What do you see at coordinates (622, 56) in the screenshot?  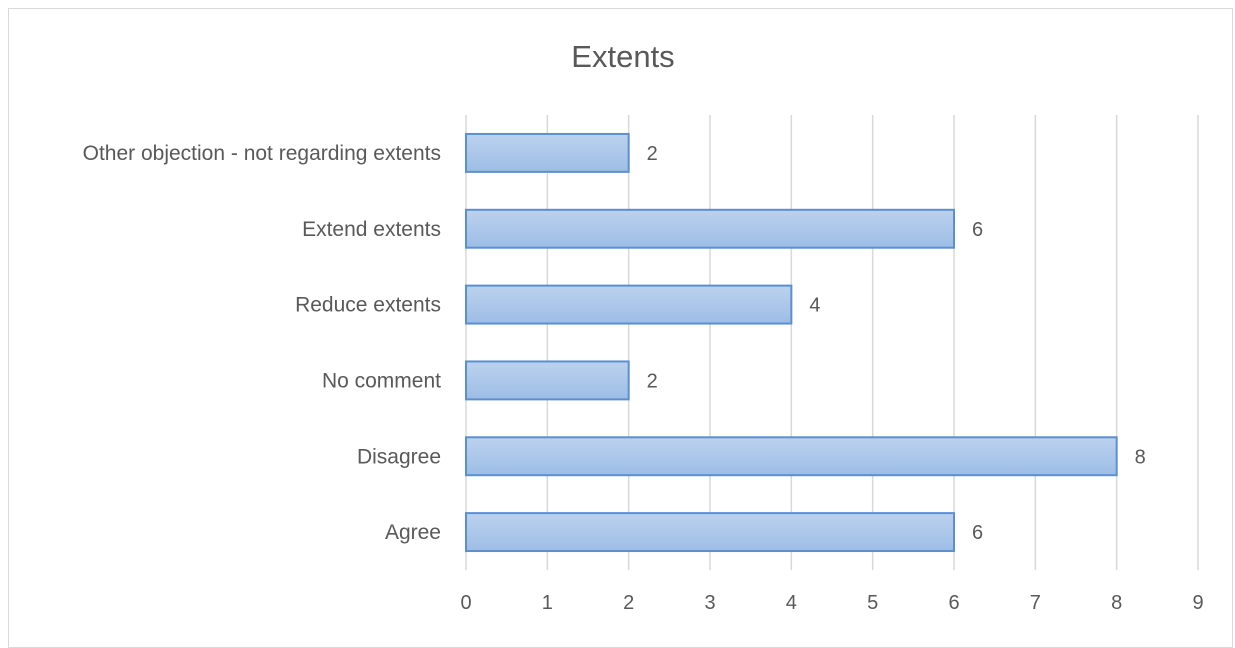 I see `chart-title: Extents` at bounding box center [622, 56].